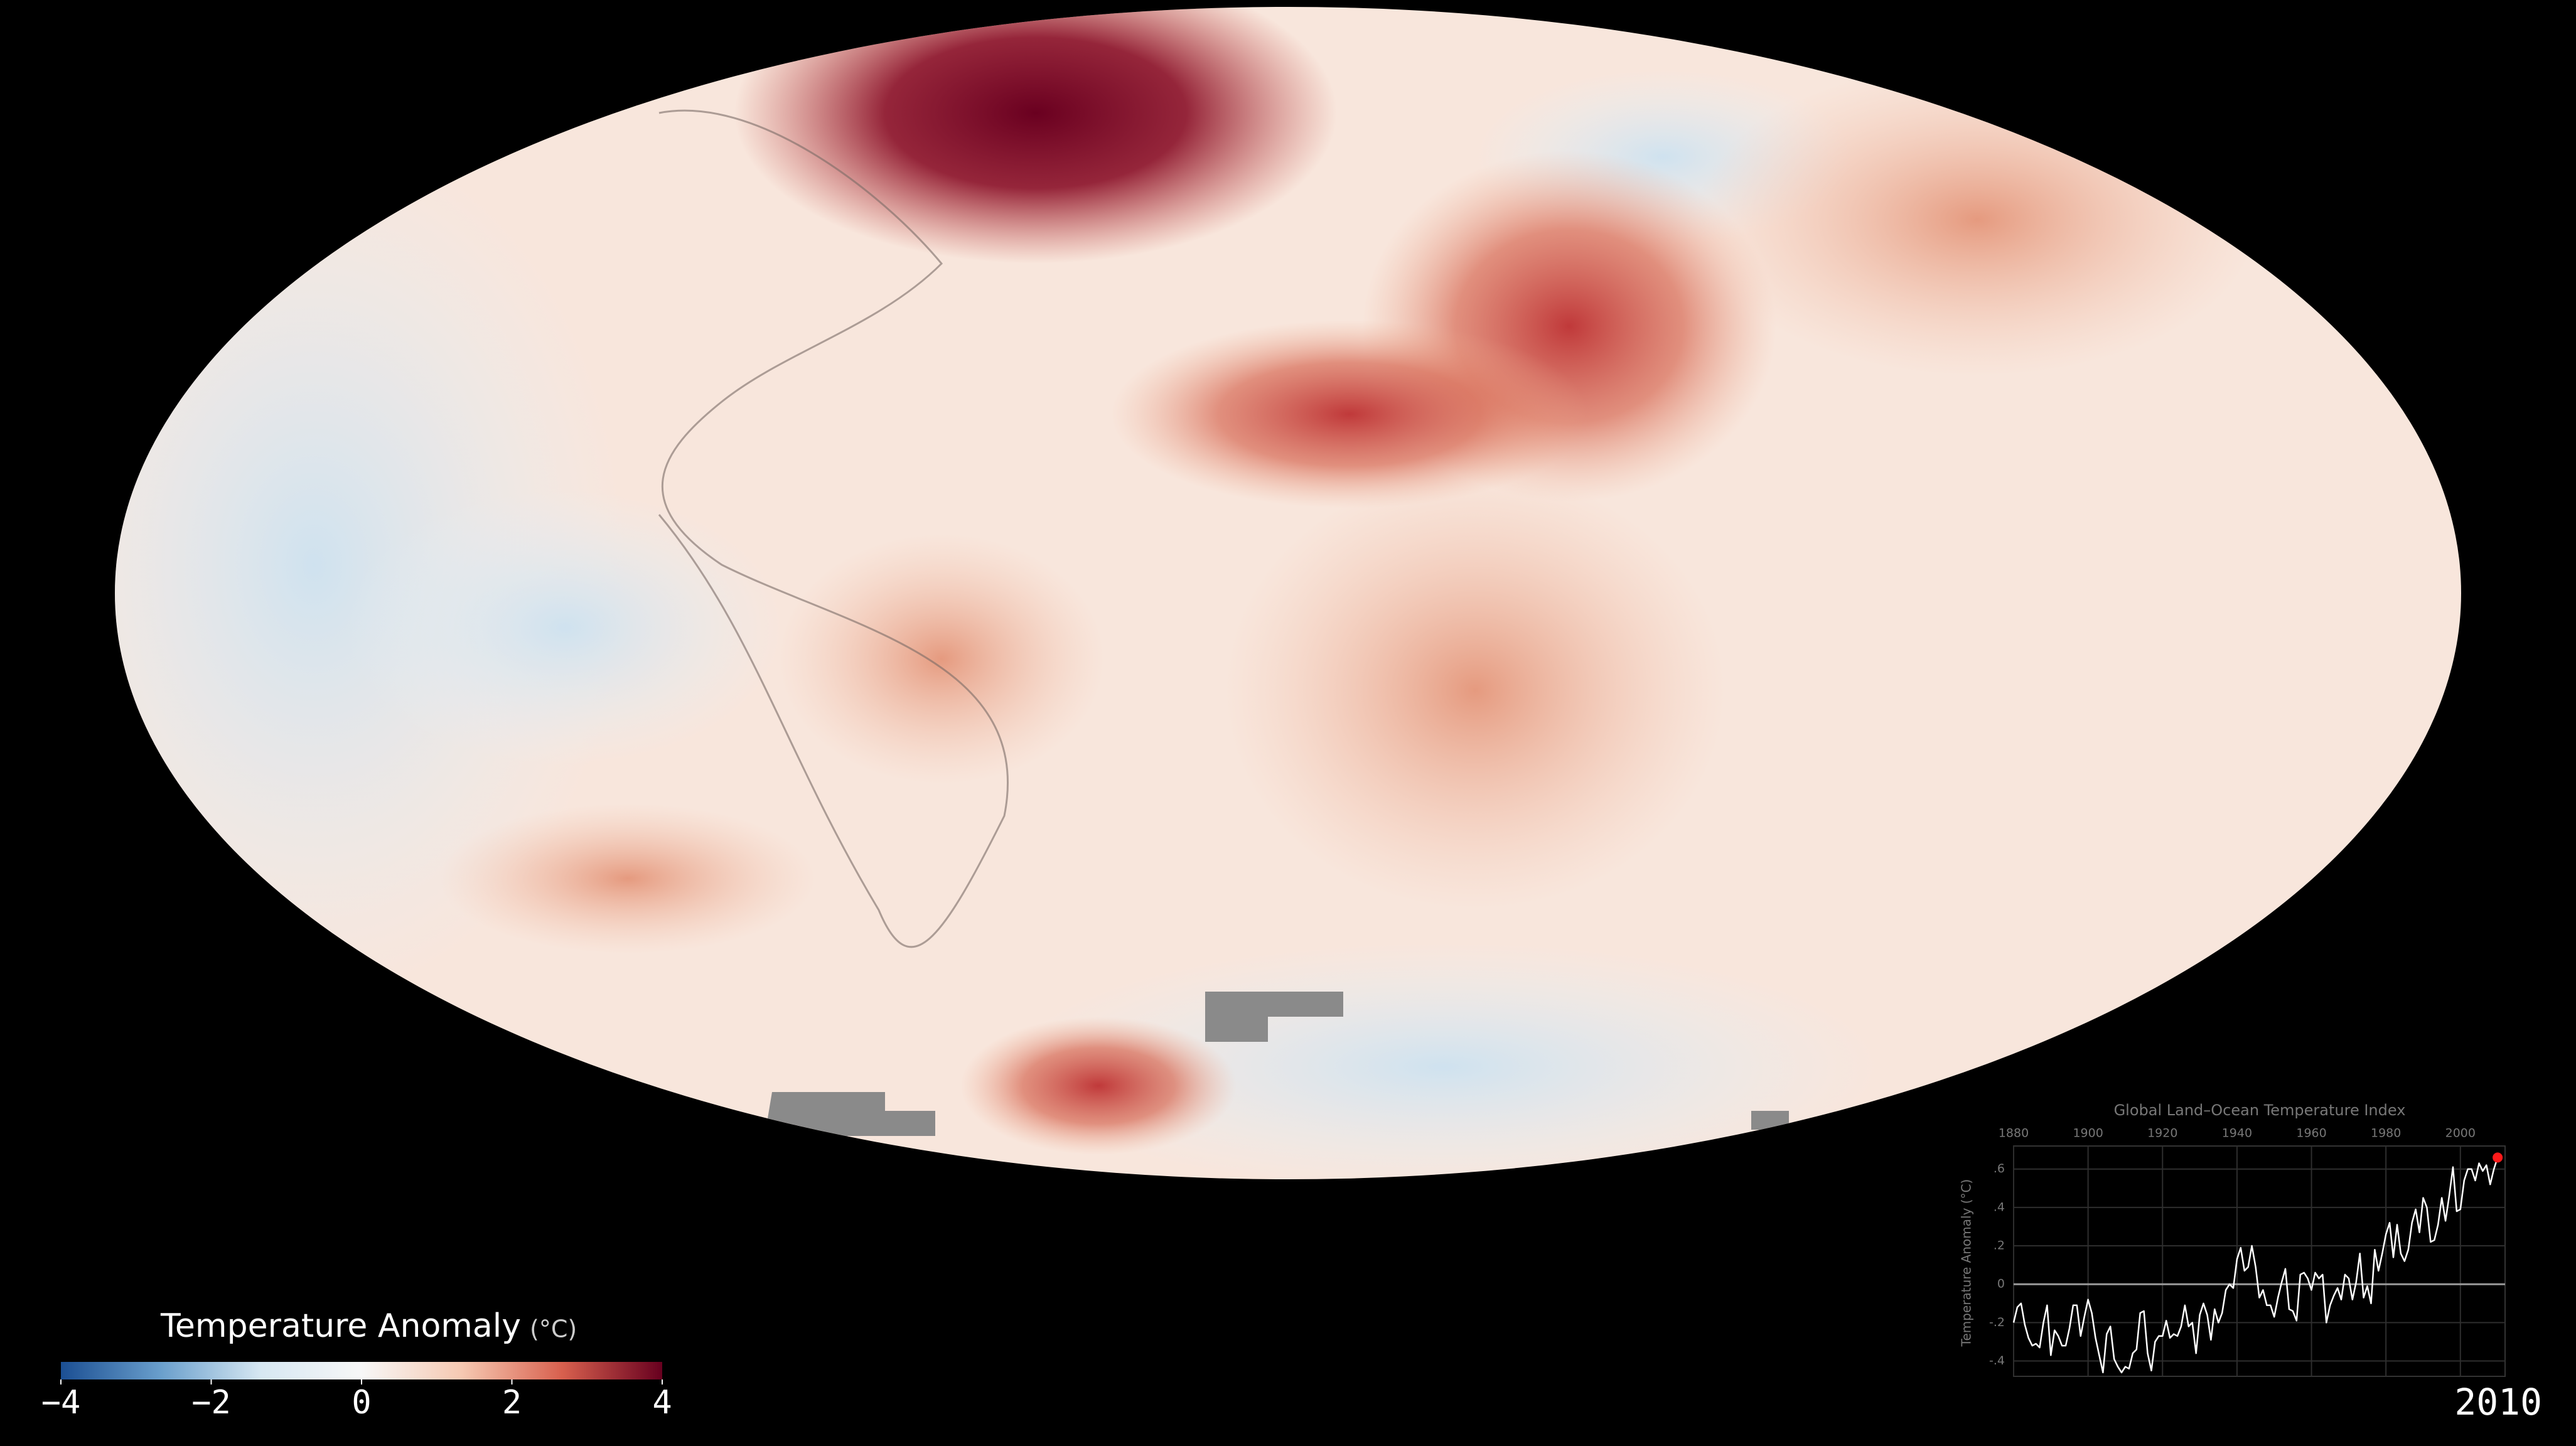 This screenshot has width=2576, height=1446. I want to click on inset-title: Global Land–Ocean Temperature Index, so click(2260, 1110).